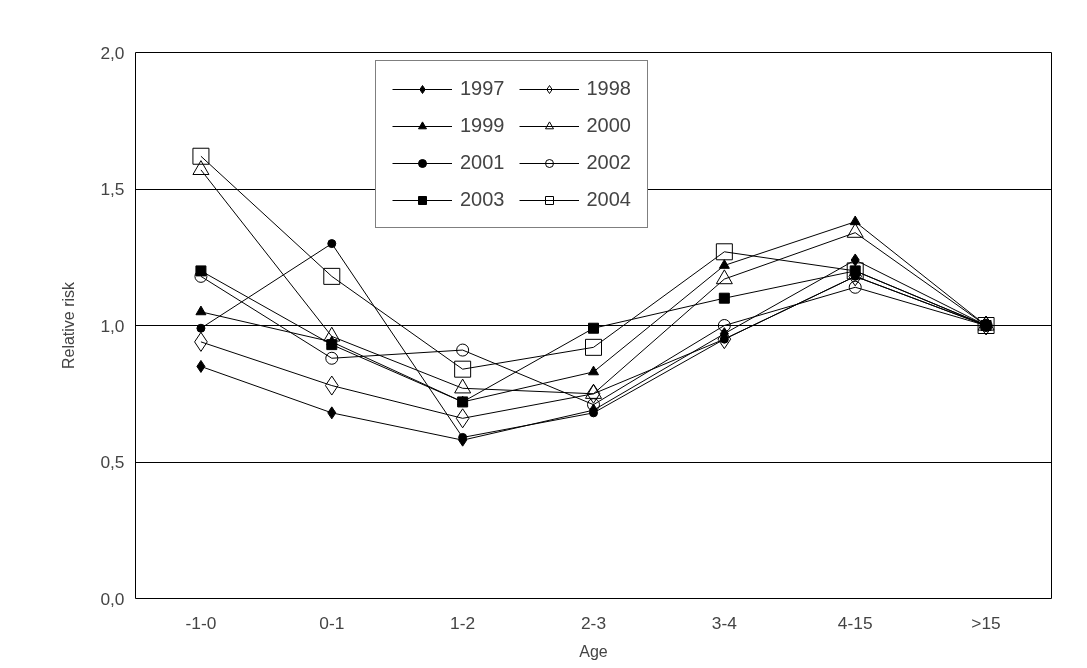 This screenshot has height=668, width=1087. Describe the element at coordinates (112, 189) in the screenshot. I see `y-tick-label: 1,5` at that location.